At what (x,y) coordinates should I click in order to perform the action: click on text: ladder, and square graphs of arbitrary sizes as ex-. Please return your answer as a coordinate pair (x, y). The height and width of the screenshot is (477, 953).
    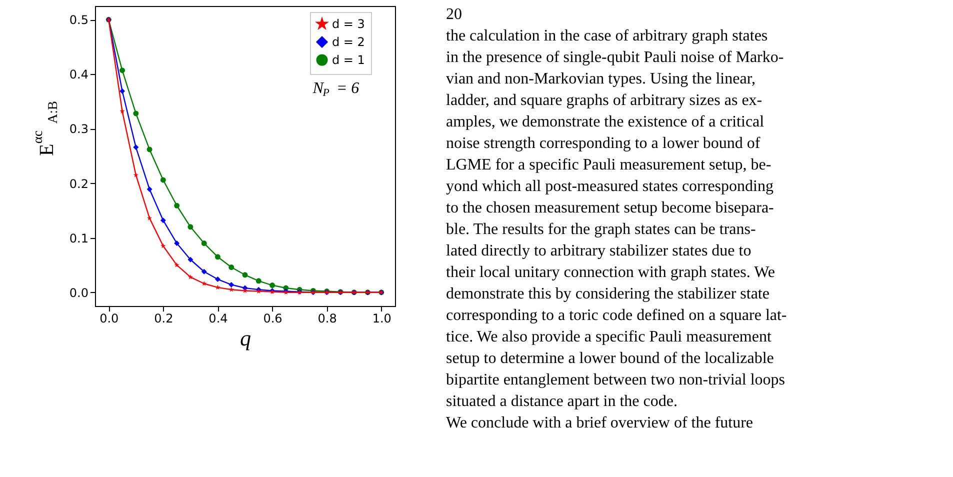
    Looking at the image, I should click on (604, 100).